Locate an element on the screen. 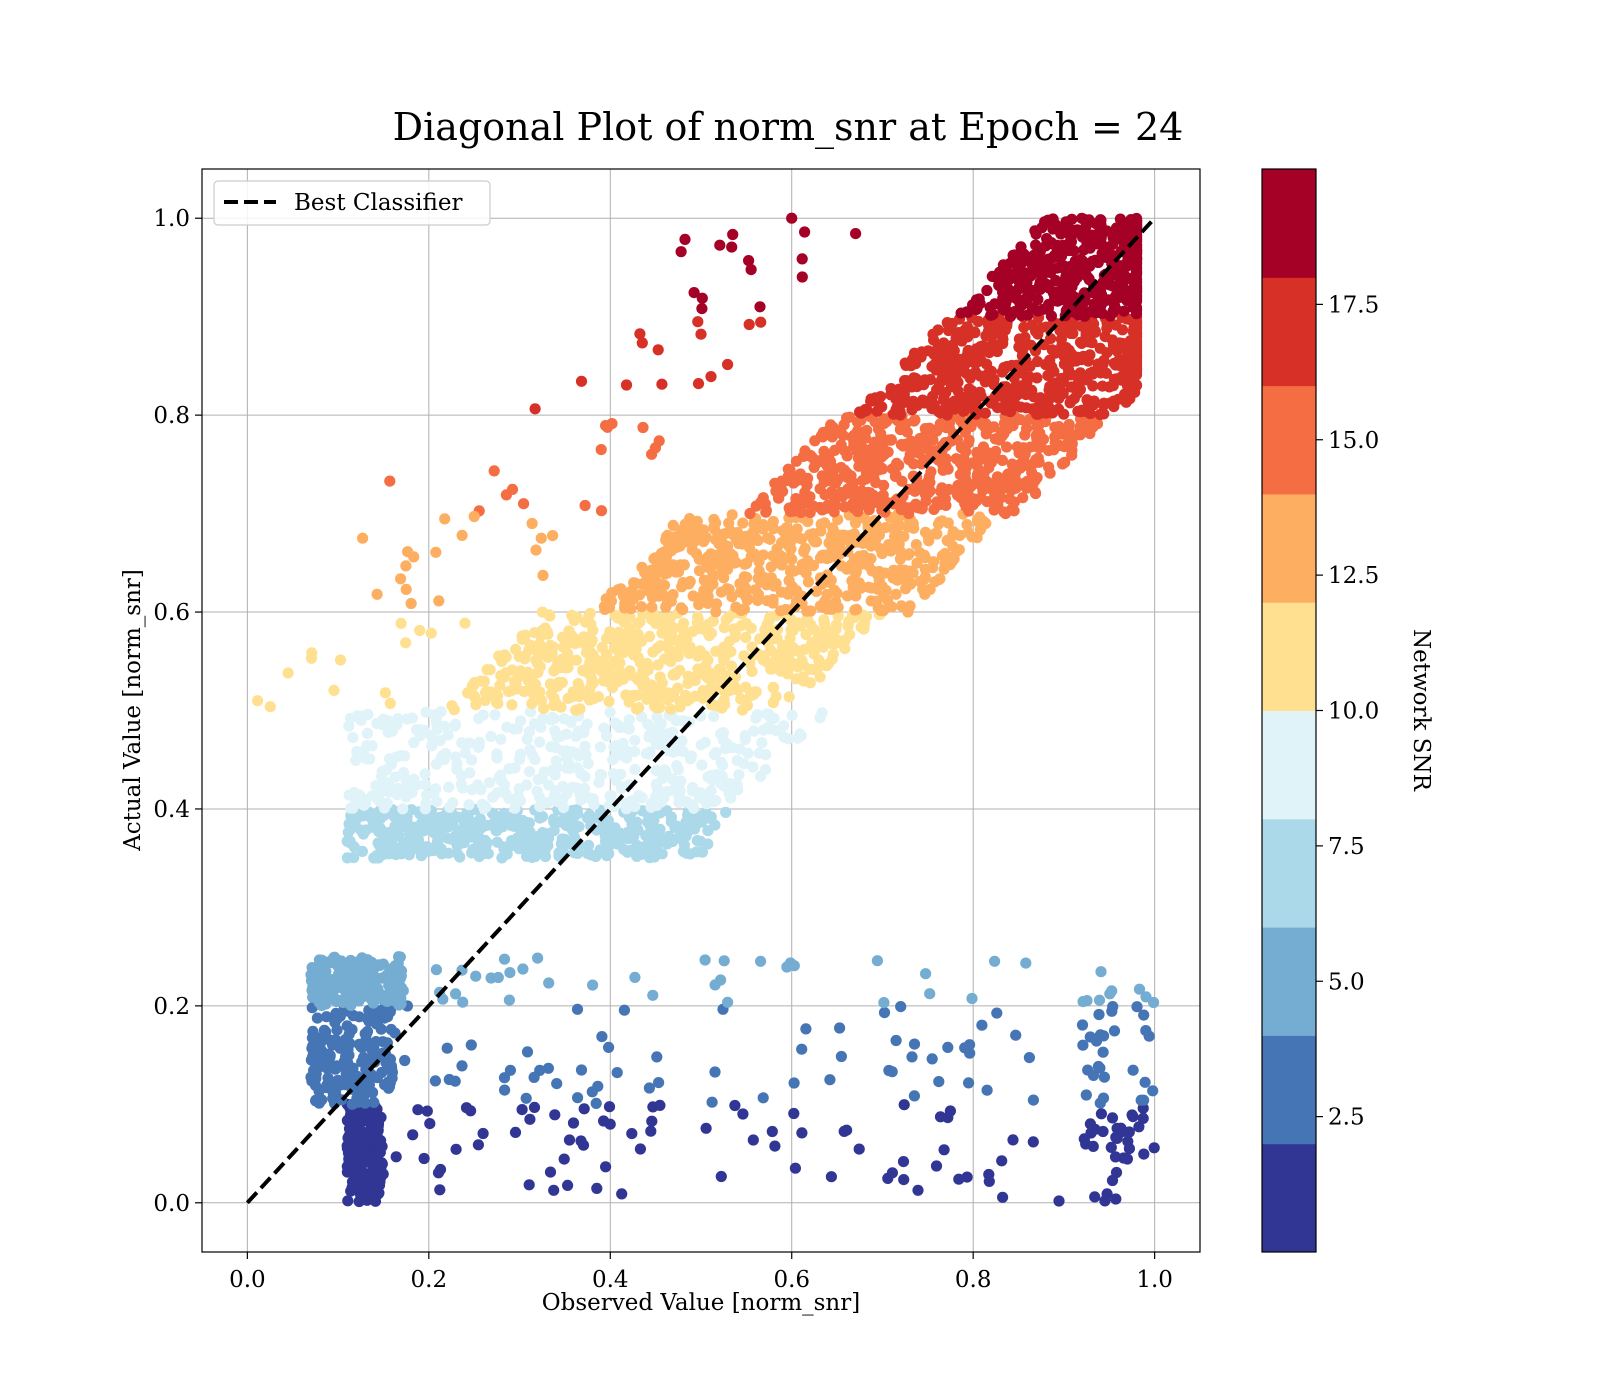  x-tick-label: 1.0 is located at coordinates (1154, 1280).